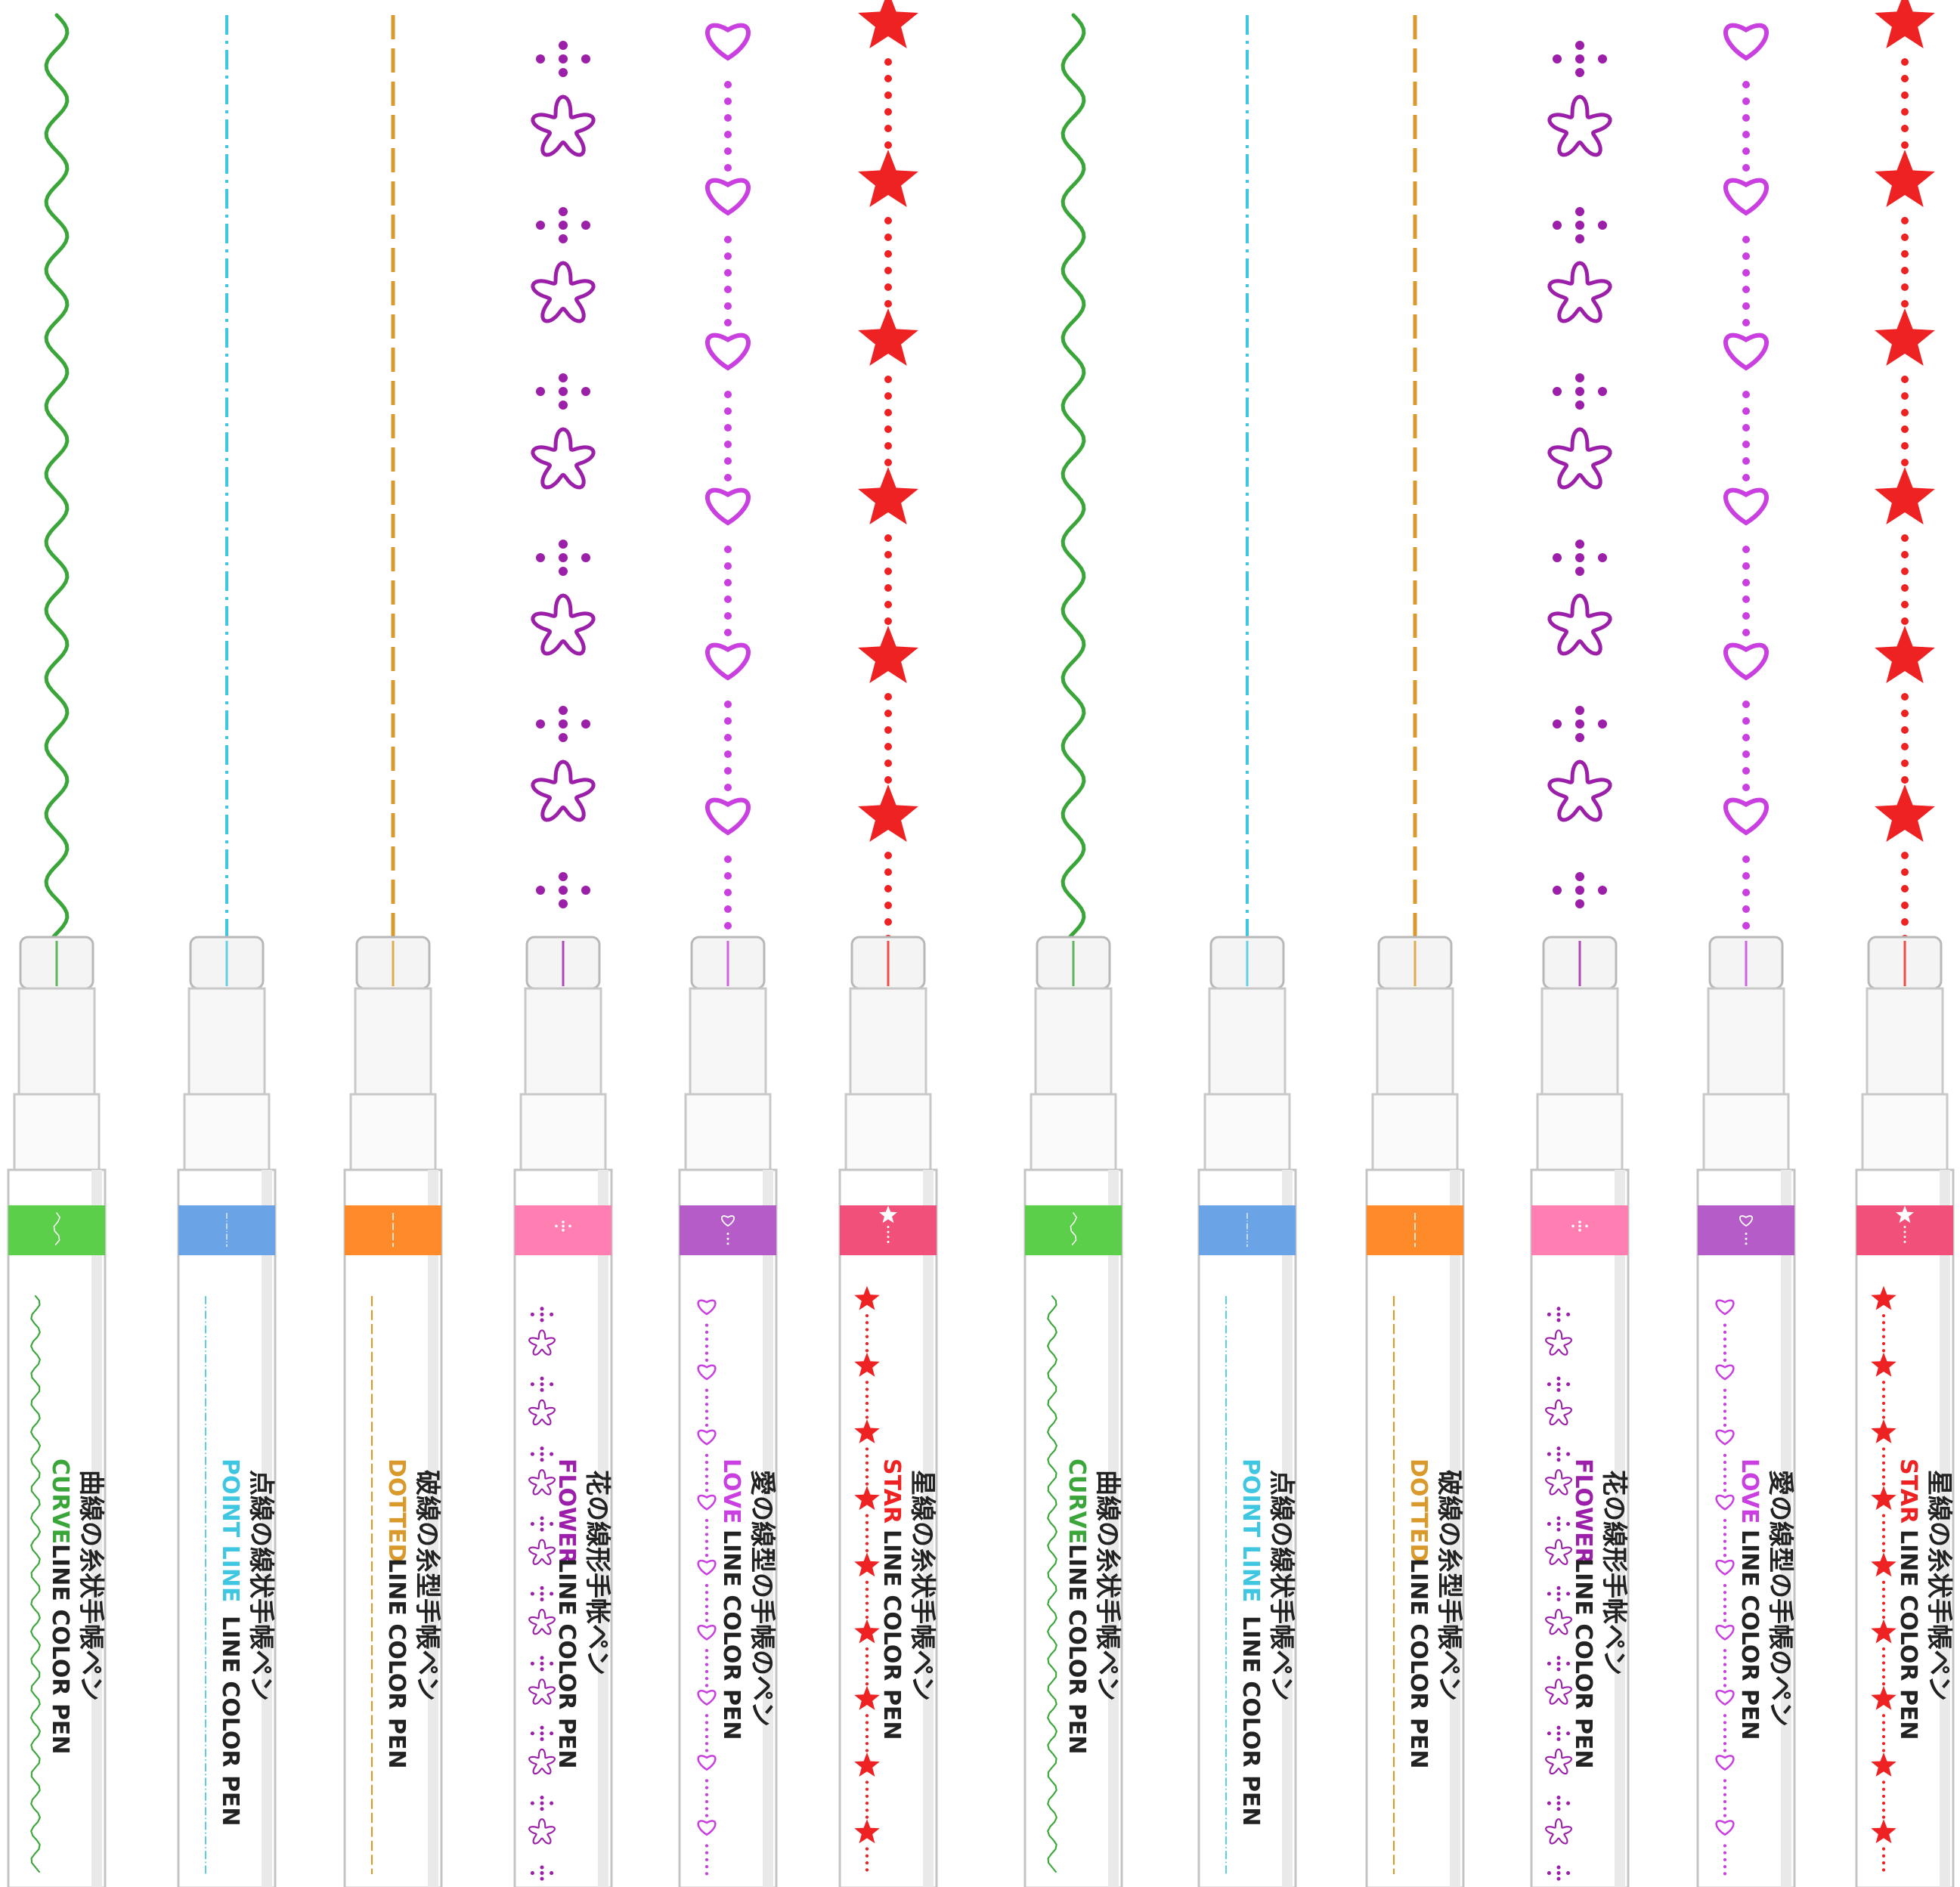  What do you see at coordinates (56, 1228) in the screenshot?
I see `band-wavy-line` at bounding box center [56, 1228].